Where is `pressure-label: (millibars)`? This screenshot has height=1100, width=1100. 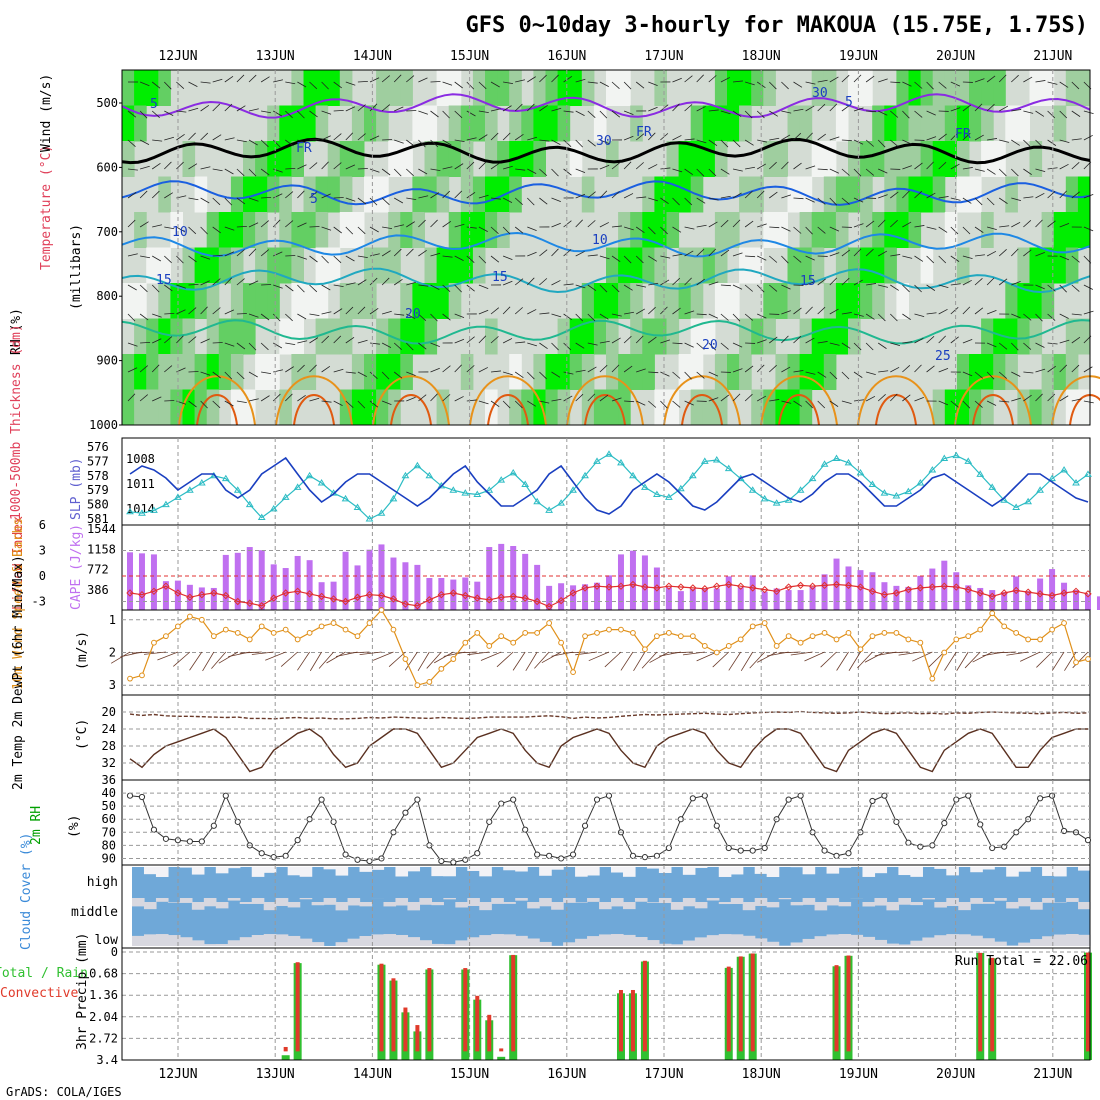 pressure-label: (millibars) is located at coordinates (76, 267).